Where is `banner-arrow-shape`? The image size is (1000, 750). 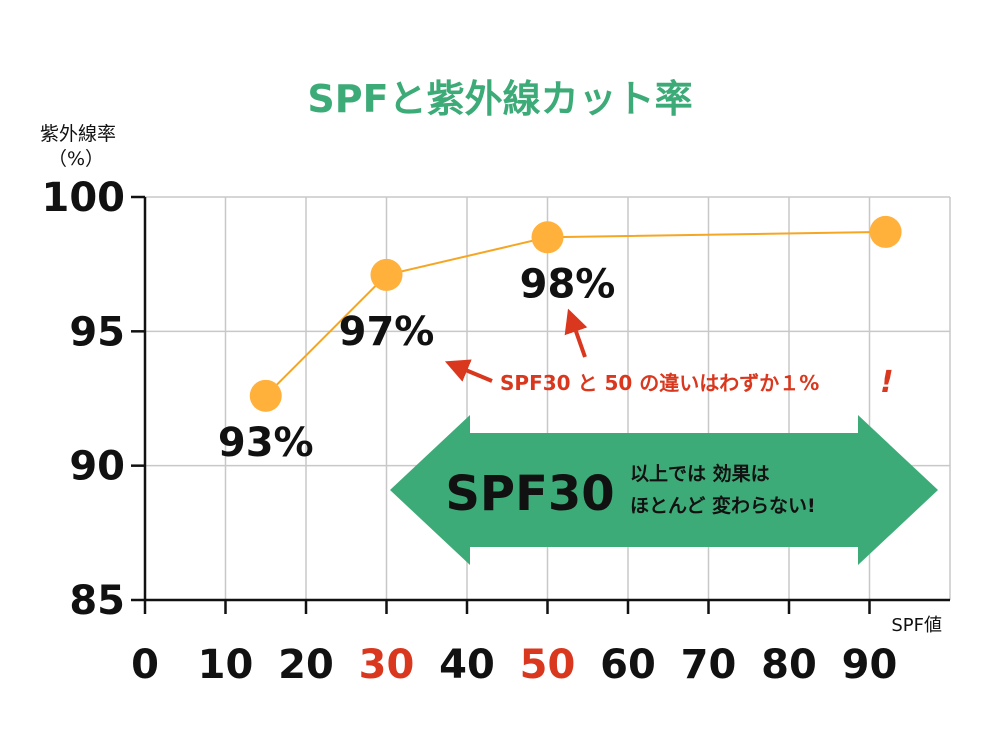 banner-arrow-shape is located at coordinates (664, 490).